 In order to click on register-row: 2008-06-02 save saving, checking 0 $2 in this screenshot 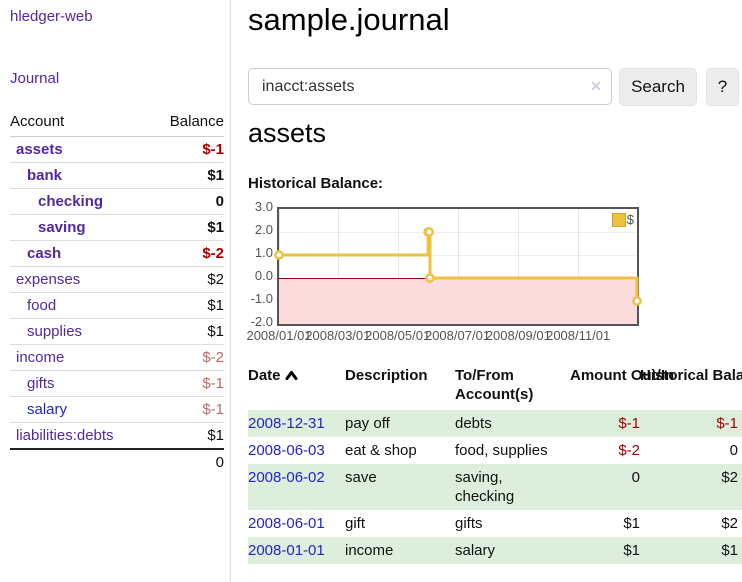, I will do `click(495, 487)`.